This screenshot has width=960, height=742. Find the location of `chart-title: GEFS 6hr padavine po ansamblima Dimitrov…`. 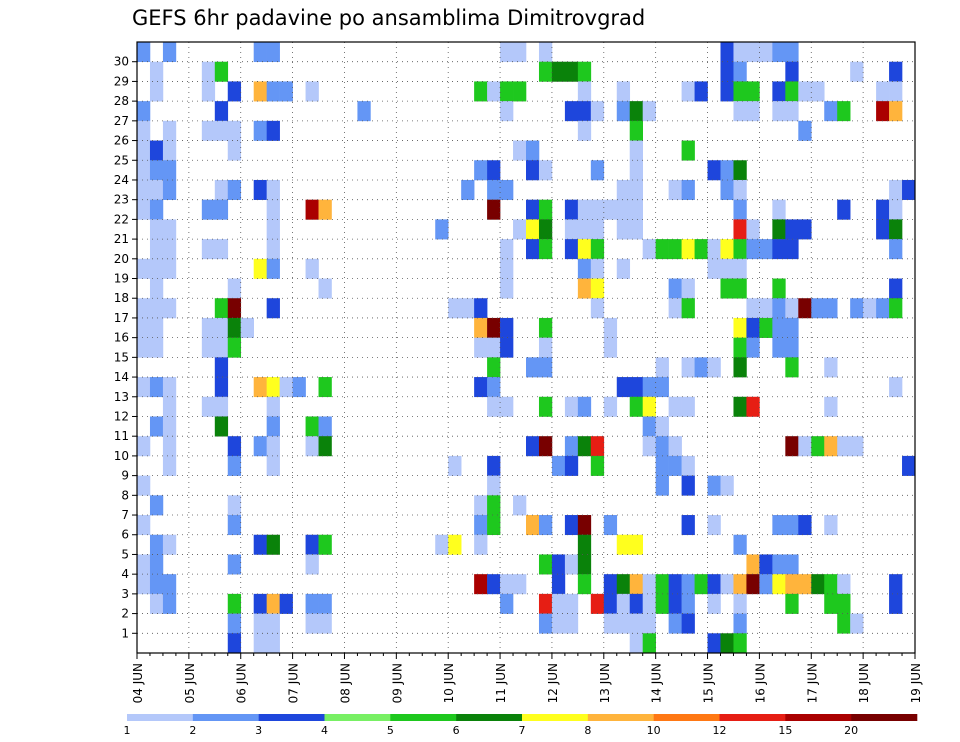

chart-title: GEFS 6hr padavine po ansamblima Dimitrov… is located at coordinates (389, 18).